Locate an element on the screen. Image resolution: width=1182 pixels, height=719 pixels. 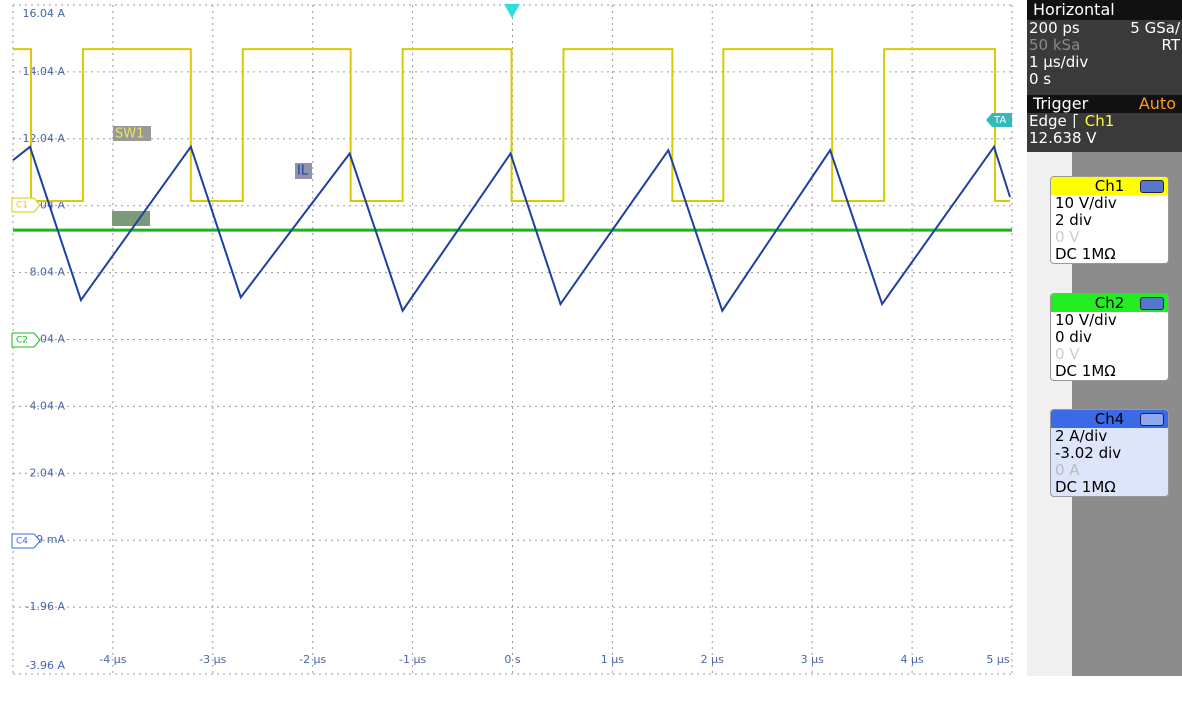
panel-title: Trigger is located at coordinates (1061, 103).